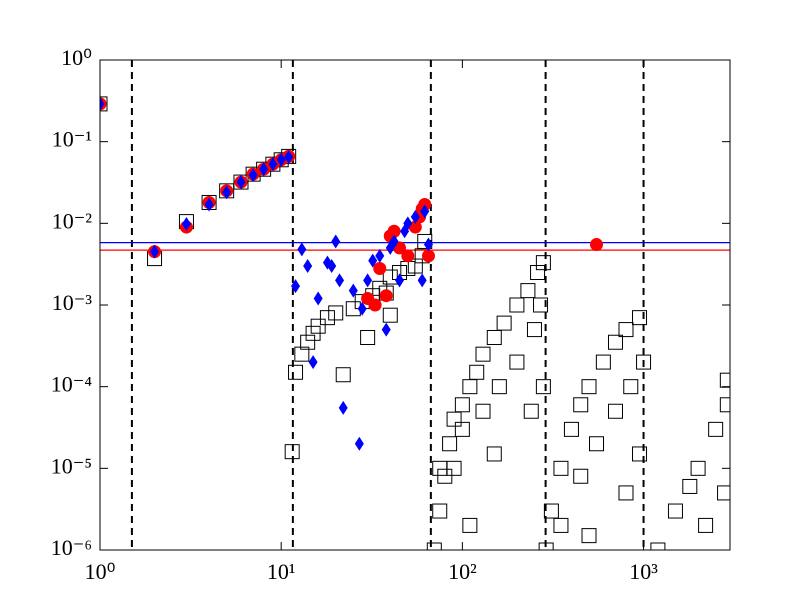 The height and width of the screenshot is (612, 812). Describe the element at coordinates (76, 57) in the screenshot. I see `y-tick-label: 10⁰` at that location.